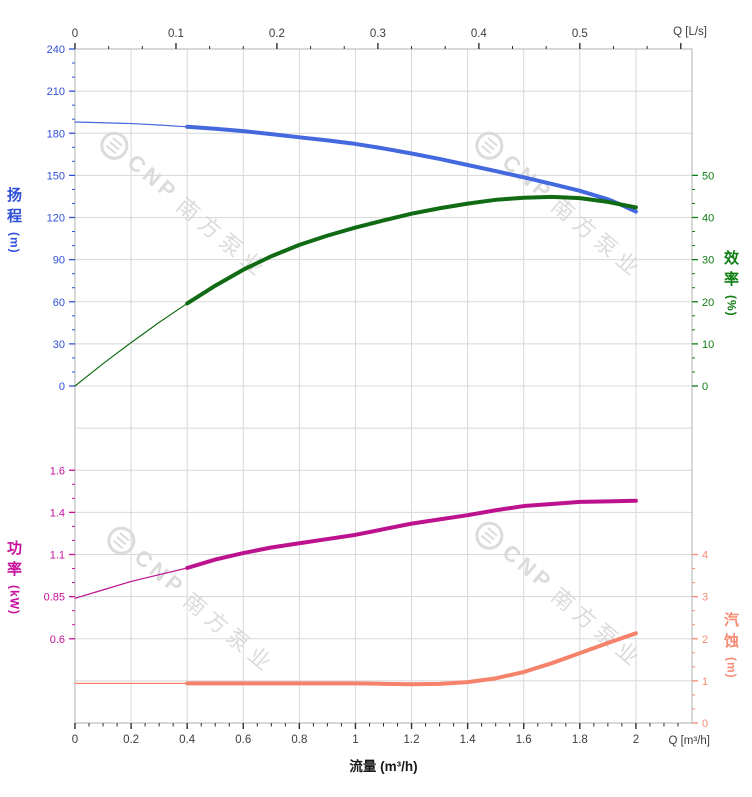 The image size is (752, 797). What do you see at coordinates (689, 741) in the screenshot?
I see `bottom-axis-unit-label: Q [m³/h]` at bounding box center [689, 741].